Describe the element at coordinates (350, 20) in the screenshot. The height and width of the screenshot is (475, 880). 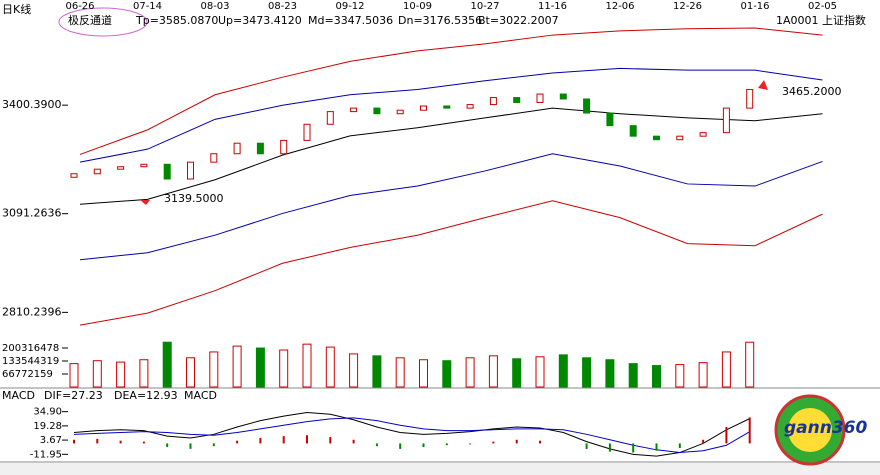
I see `legend-entry: Md=3347.5036` at that location.